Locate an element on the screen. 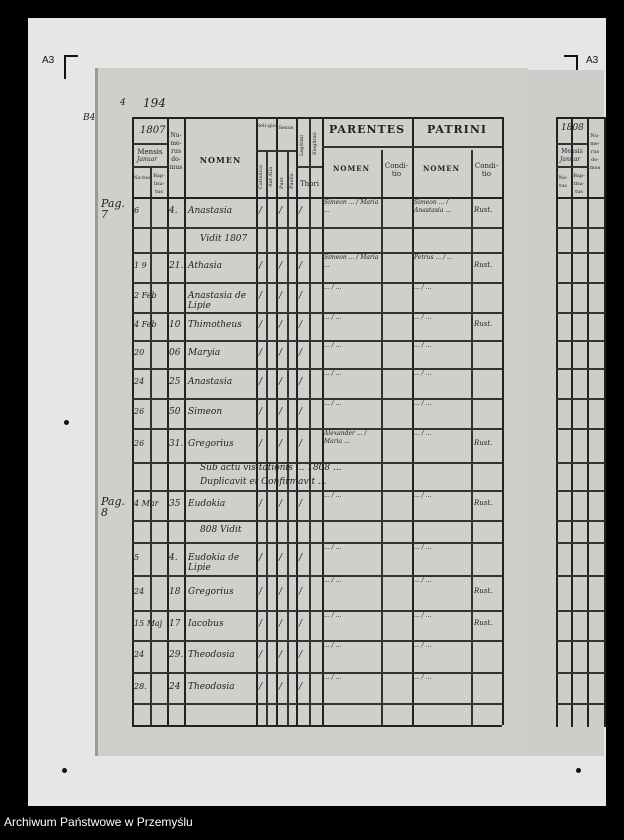 The height and width of the screenshot is (840, 624). header-patrini-conditio: Condi-tio is located at coordinates (486, 170).